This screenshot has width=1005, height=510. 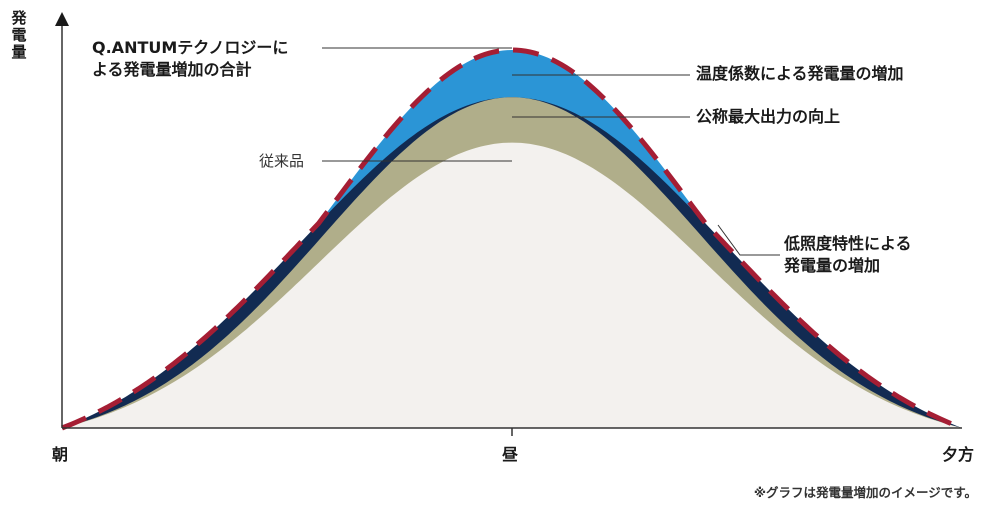 What do you see at coordinates (958, 454) in the screenshot?
I see `x-tick-label-evening: 夕方` at bounding box center [958, 454].